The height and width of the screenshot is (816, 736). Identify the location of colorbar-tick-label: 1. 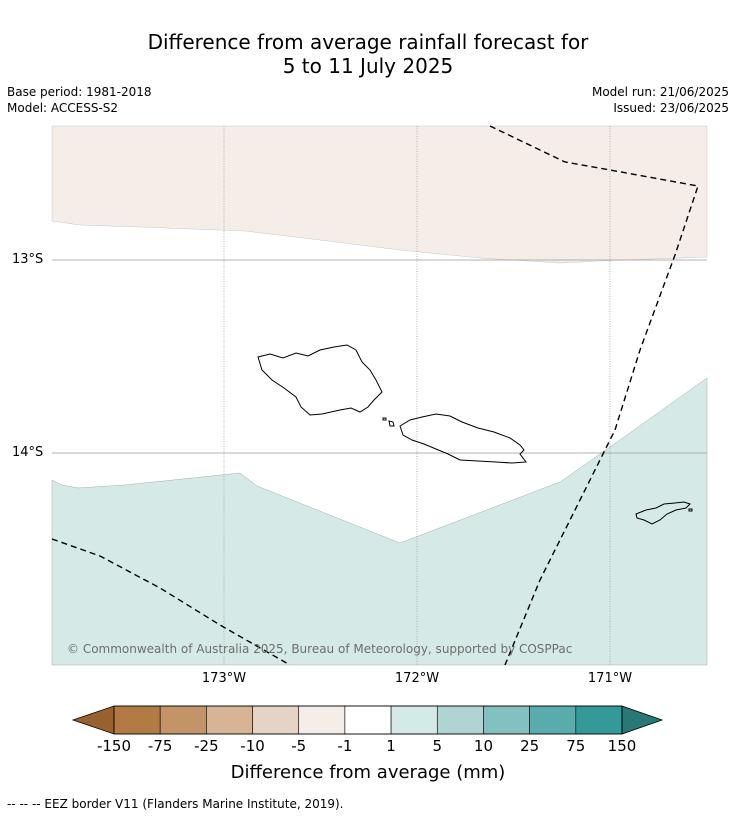
(391, 746).